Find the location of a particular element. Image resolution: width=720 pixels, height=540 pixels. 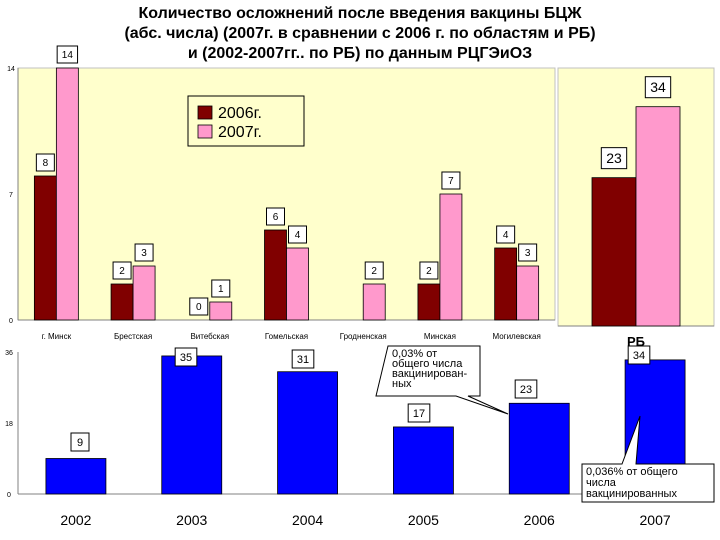

regions-y-tick-2: 14 is located at coordinates (11, 69).